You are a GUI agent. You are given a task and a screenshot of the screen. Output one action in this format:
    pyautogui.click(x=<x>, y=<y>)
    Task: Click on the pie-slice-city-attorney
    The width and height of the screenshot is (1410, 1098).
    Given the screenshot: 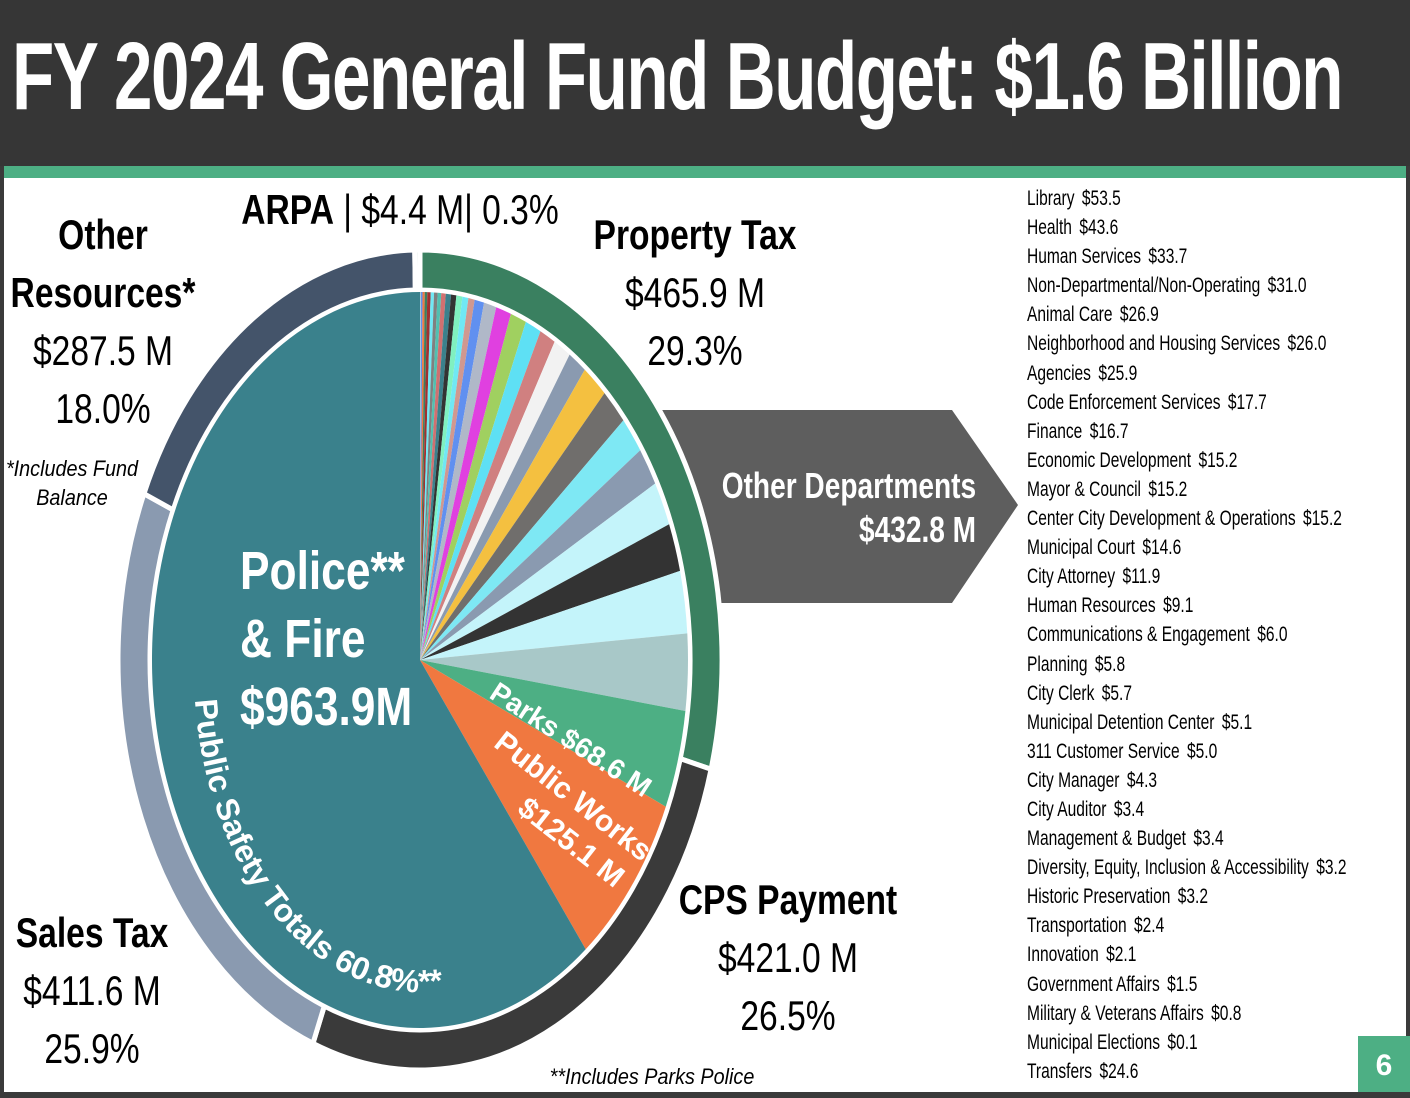 What is the action you would take?
    pyautogui.click(x=458, y=481)
    